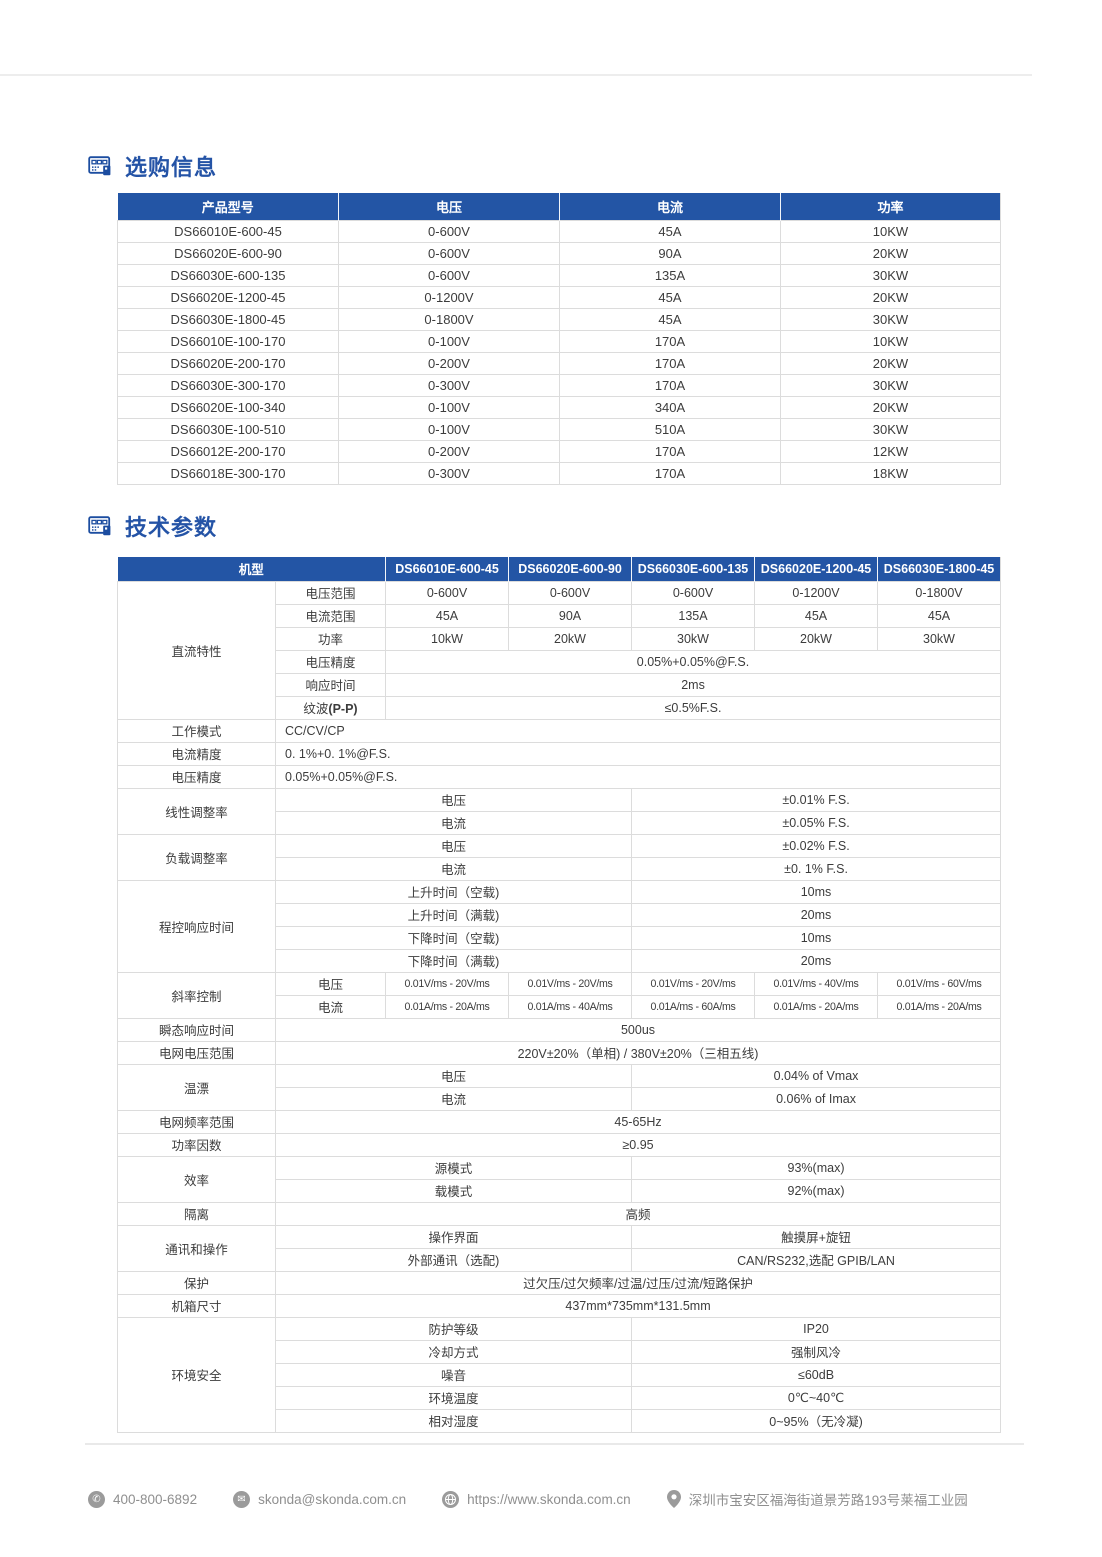 This screenshot has width=1102, height=1557. I want to click on order-table-row: DS66030E-300-170 0-300V 170A 30KW, so click(559, 385).